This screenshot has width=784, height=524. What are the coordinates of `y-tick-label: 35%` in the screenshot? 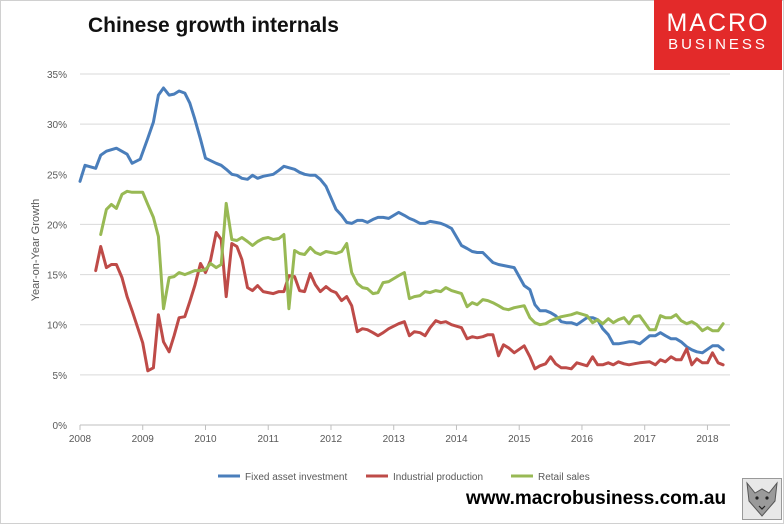 It's located at (57, 75).